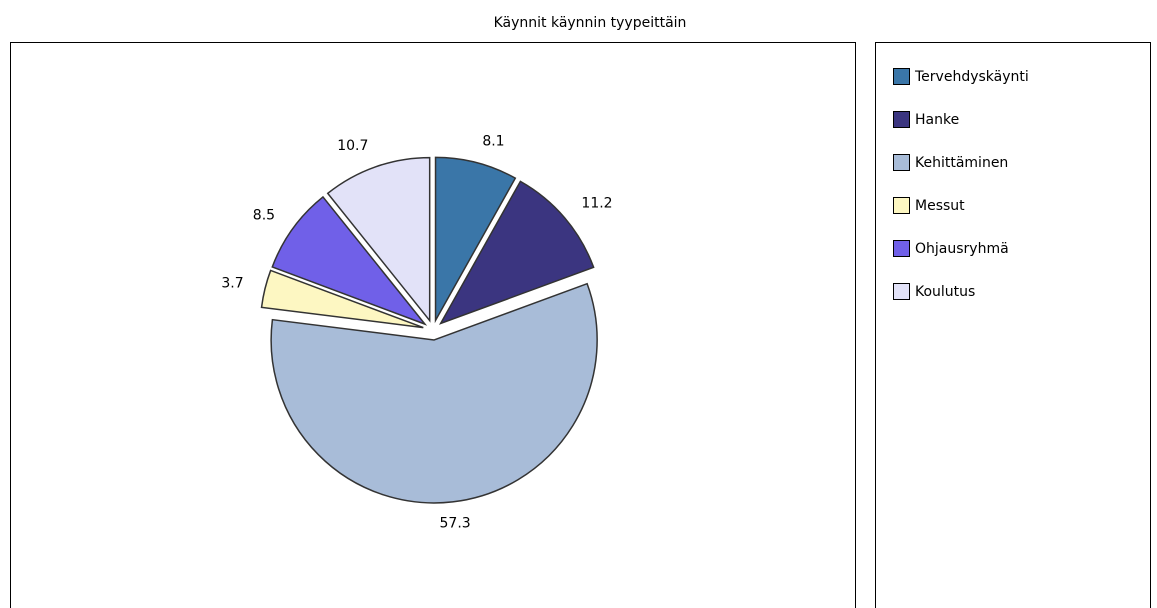  What do you see at coordinates (493, 141) in the screenshot?
I see `data-label: 8.1` at bounding box center [493, 141].